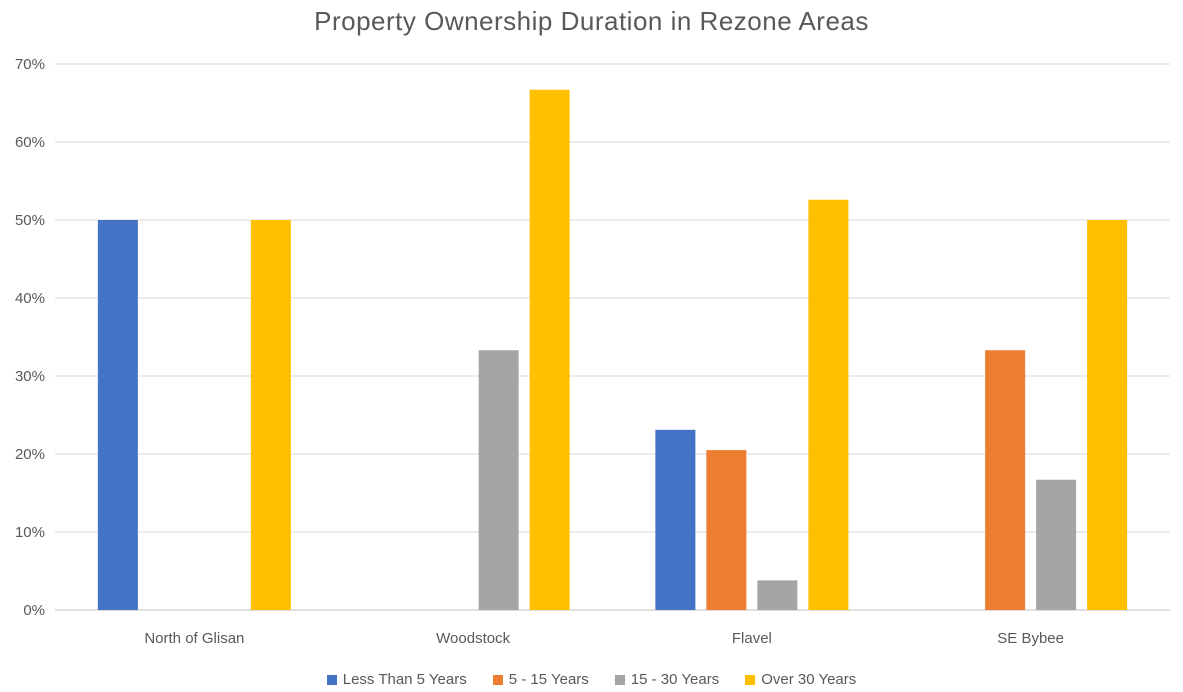 The width and height of the screenshot is (1183, 692). What do you see at coordinates (30, 337) in the screenshot?
I see `y-axis: 0% 10% 20% 30% 40% 50% 60% 70%` at bounding box center [30, 337].